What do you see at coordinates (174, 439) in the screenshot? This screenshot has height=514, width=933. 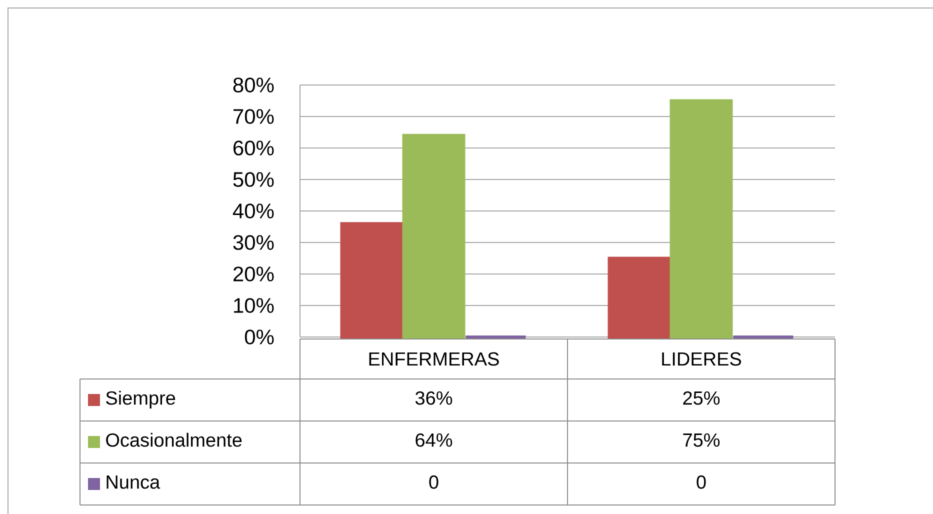 I see `legend-label: Ocasionalmente` at bounding box center [174, 439].